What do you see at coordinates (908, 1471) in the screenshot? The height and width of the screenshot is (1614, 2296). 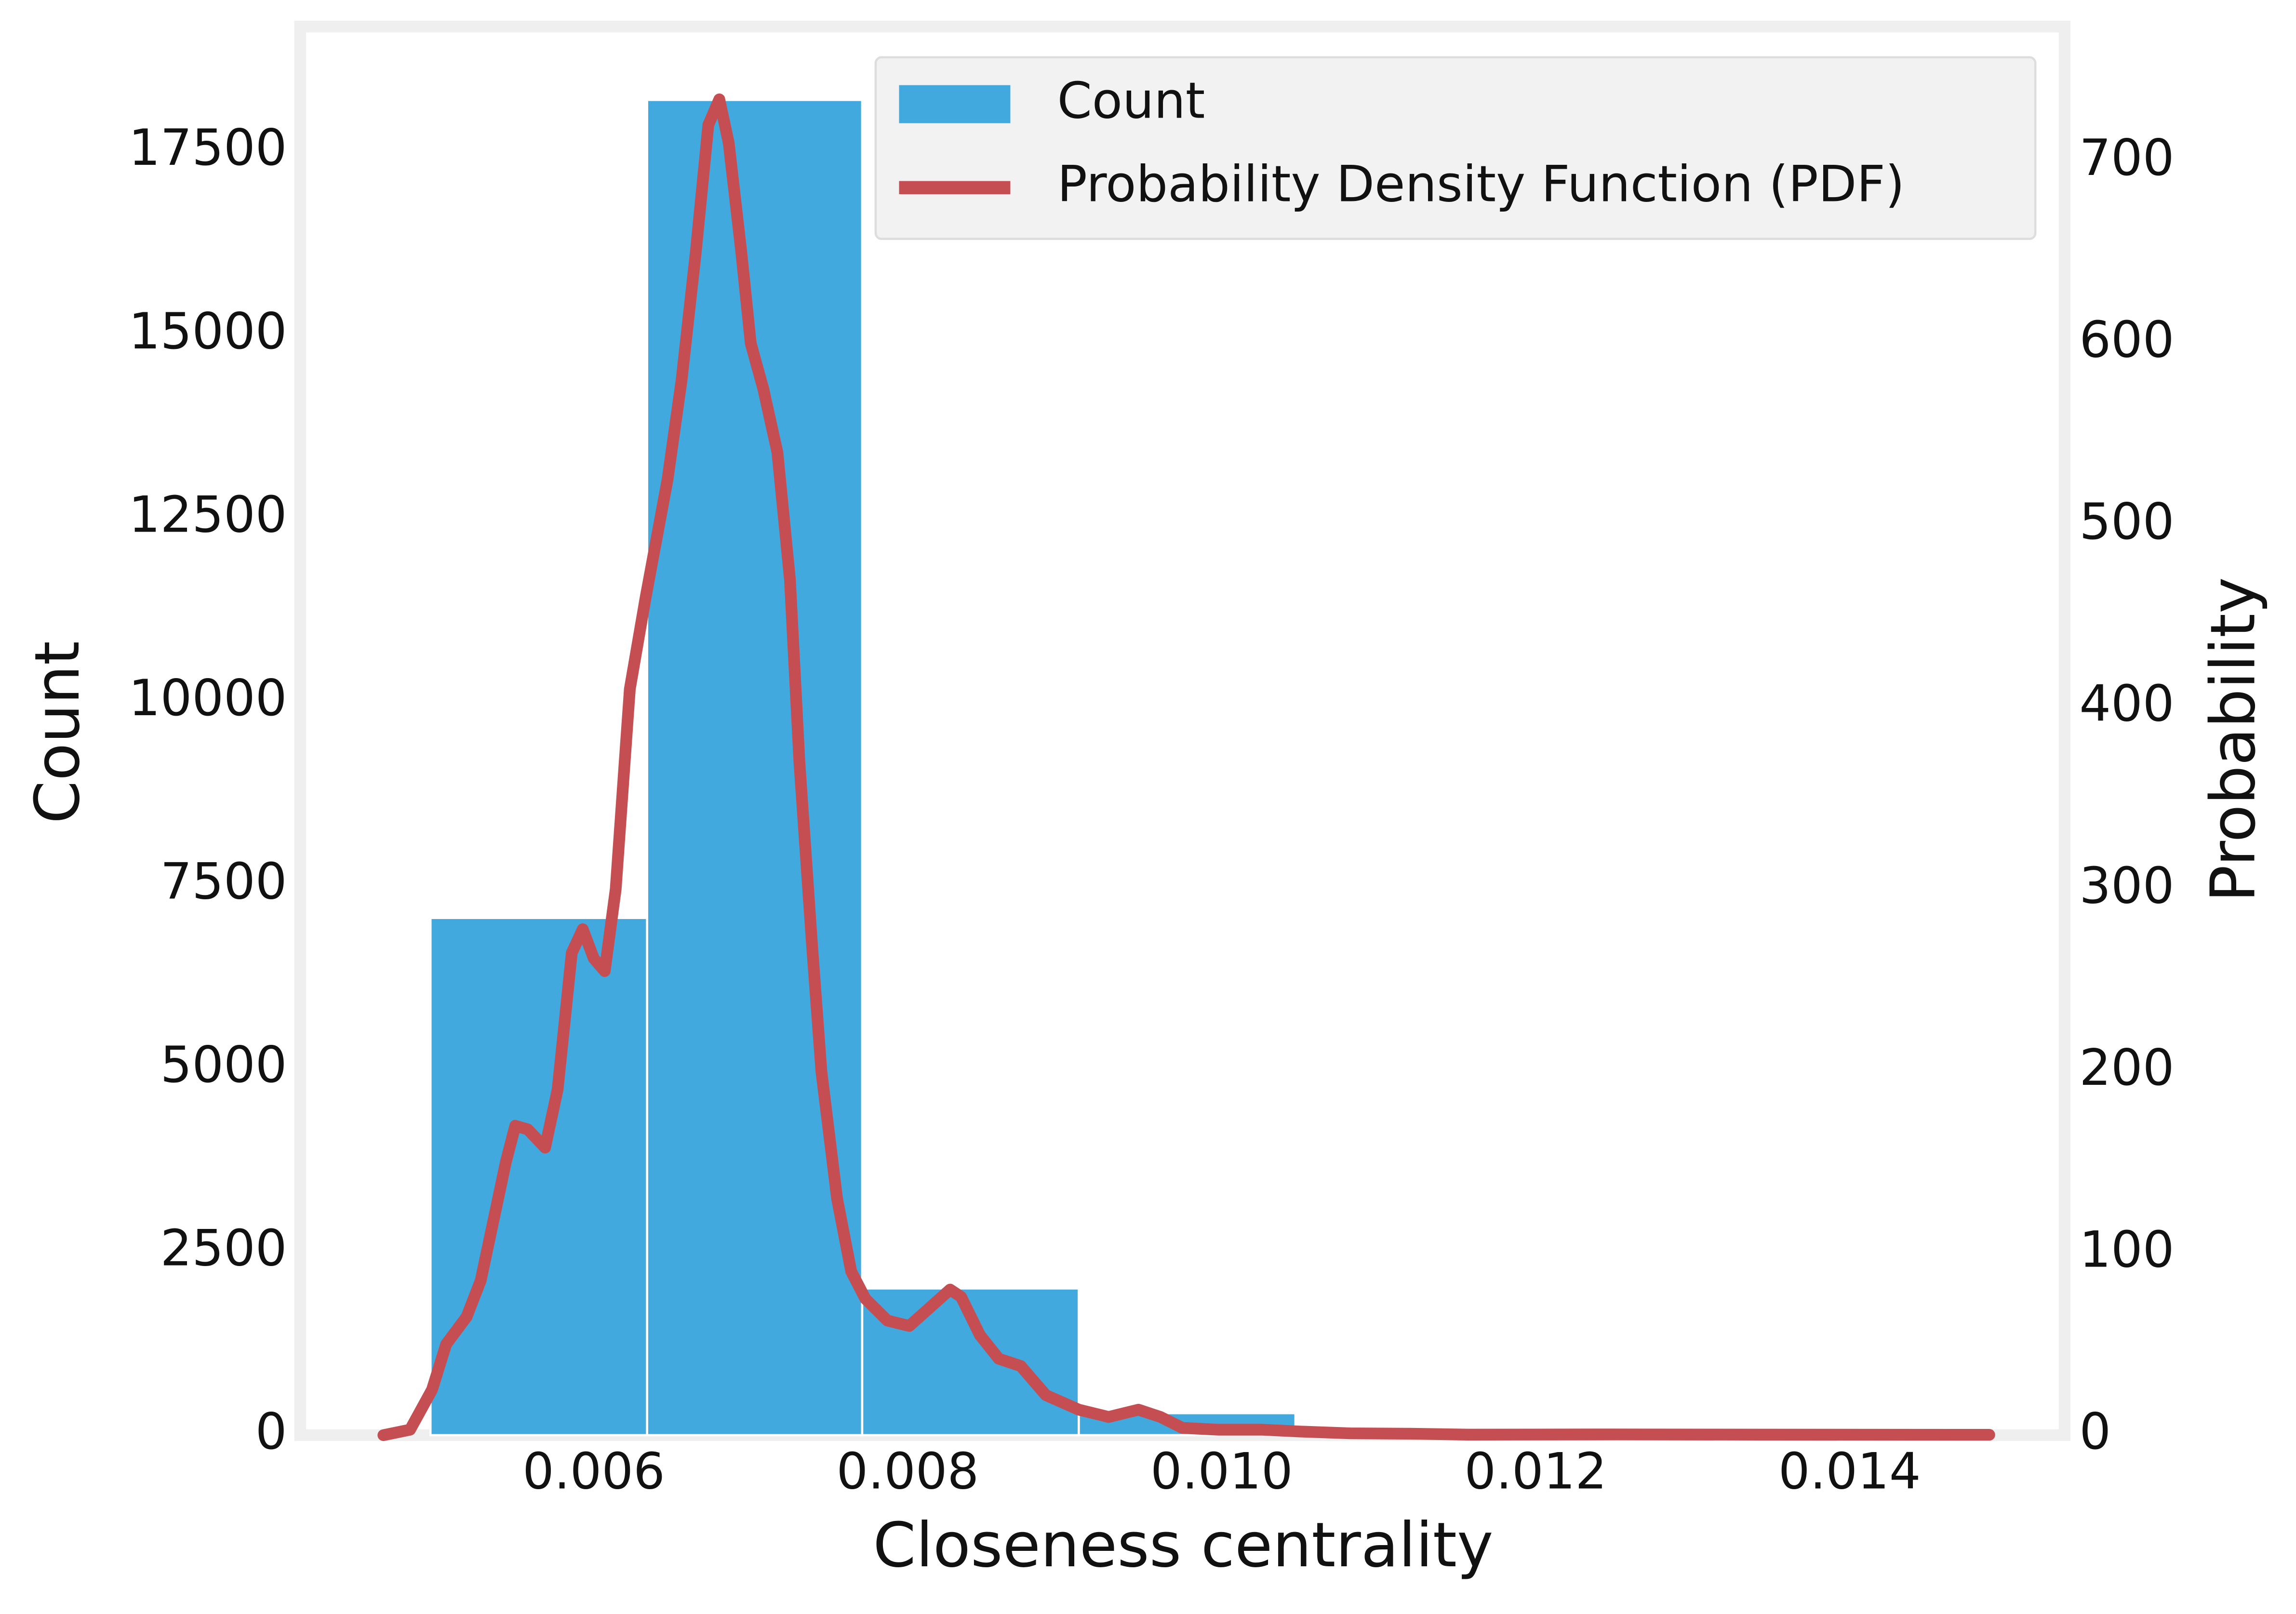 I see `x-tick-label: 0.008` at bounding box center [908, 1471].